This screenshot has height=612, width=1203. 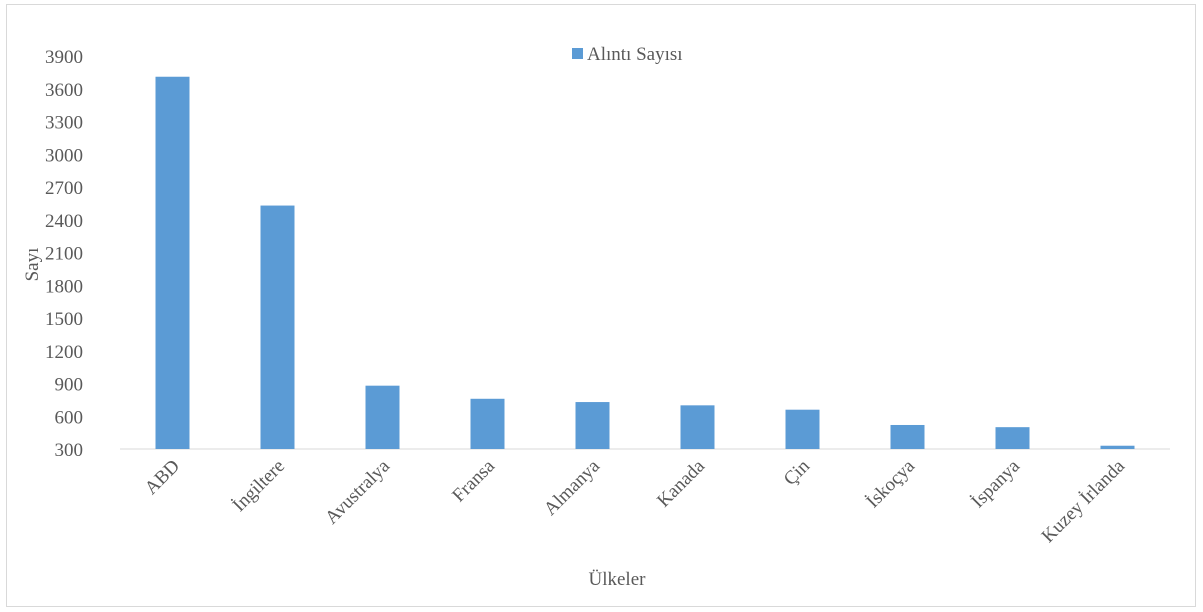 What do you see at coordinates (64, 155) in the screenshot?
I see `y-tick-label: 3000` at bounding box center [64, 155].